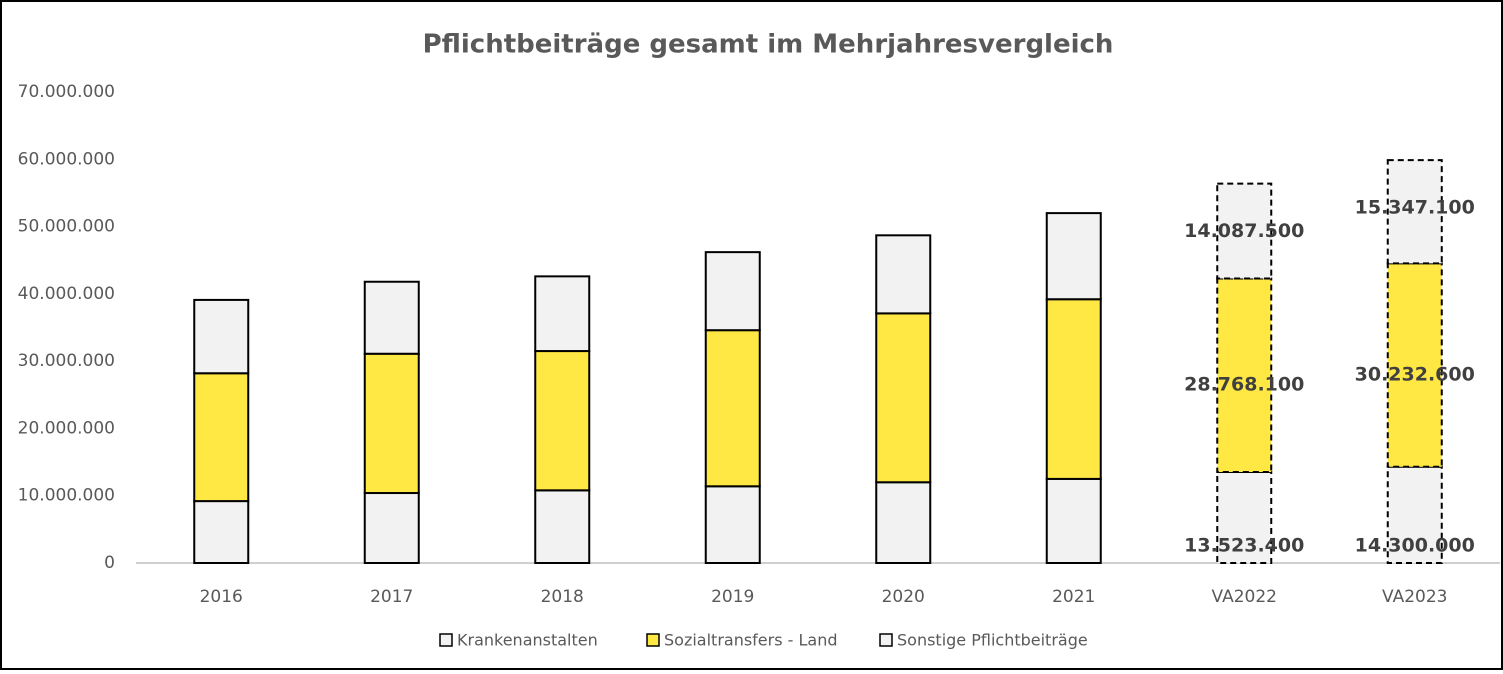 The width and height of the screenshot is (1503, 674). What do you see at coordinates (66, 159) in the screenshot?
I see `y-tick-label: 60.000.000` at bounding box center [66, 159].